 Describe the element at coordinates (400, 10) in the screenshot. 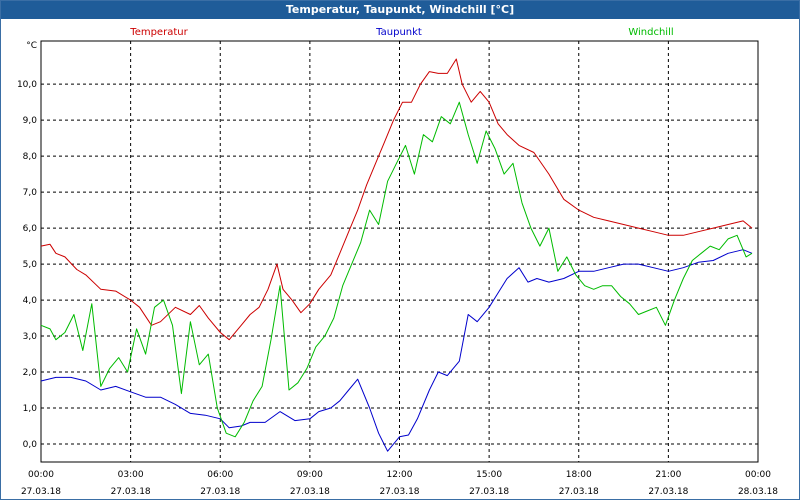

I see `window-title: Temperatur, Taupunkt, Windchill [°C]` at that location.